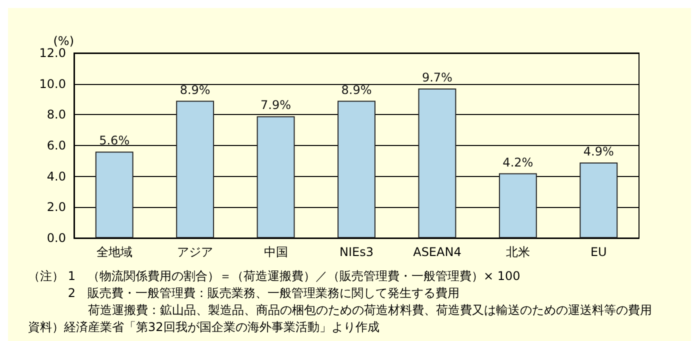 Image resolution: width=699 pixels, height=341 pixels. Describe the element at coordinates (56, 145) in the screenshot. I see `y-tick-label: 6.0` at that location.